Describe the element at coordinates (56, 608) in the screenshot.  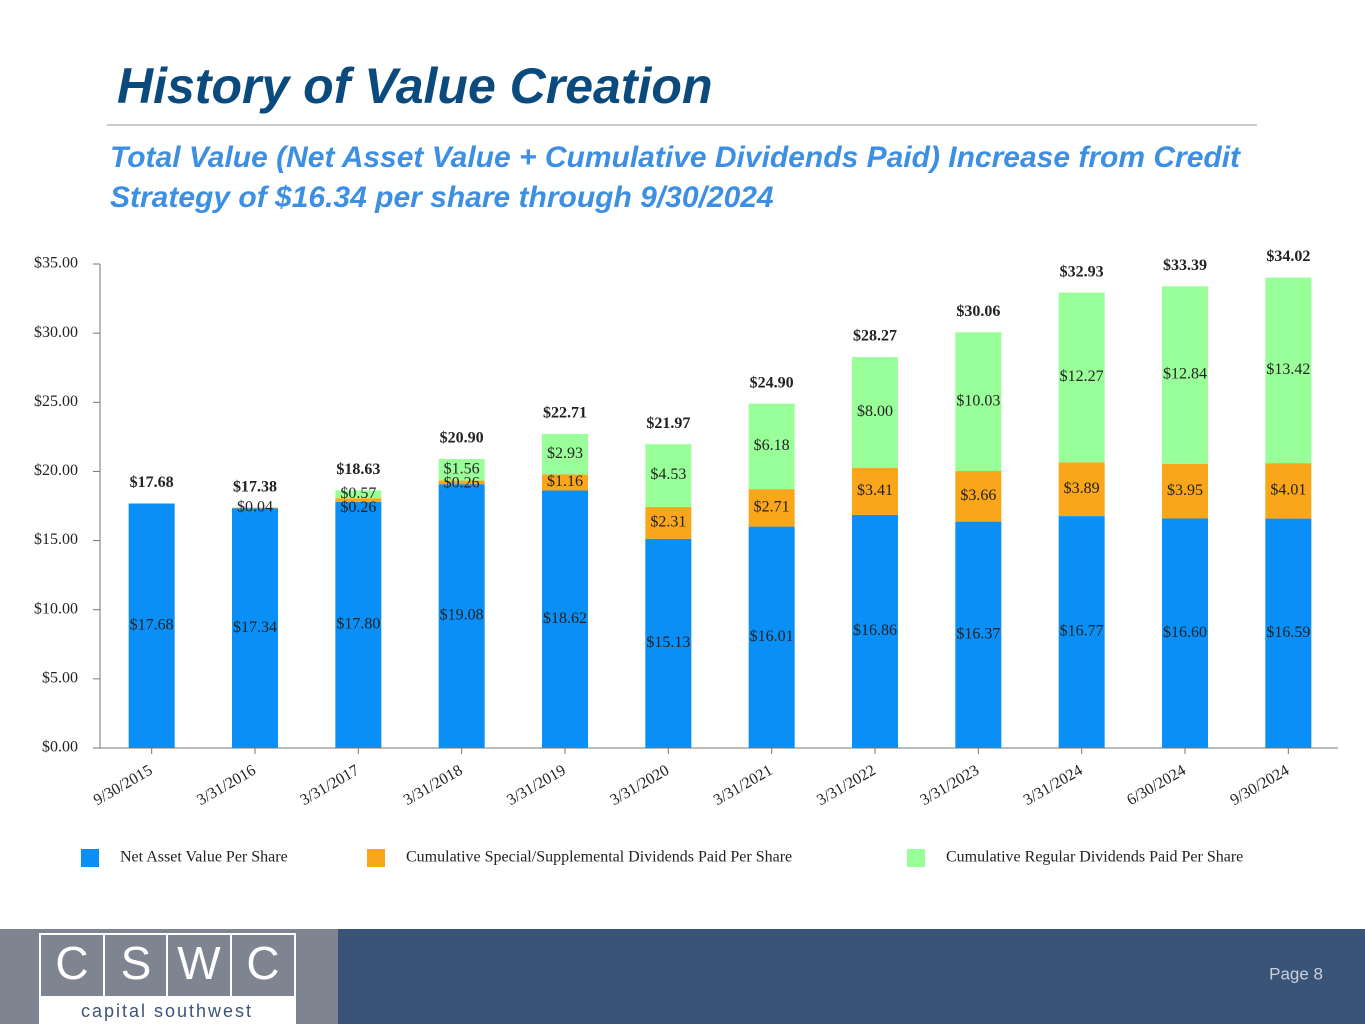
I see `y-tick-label: $10.00` at that location.